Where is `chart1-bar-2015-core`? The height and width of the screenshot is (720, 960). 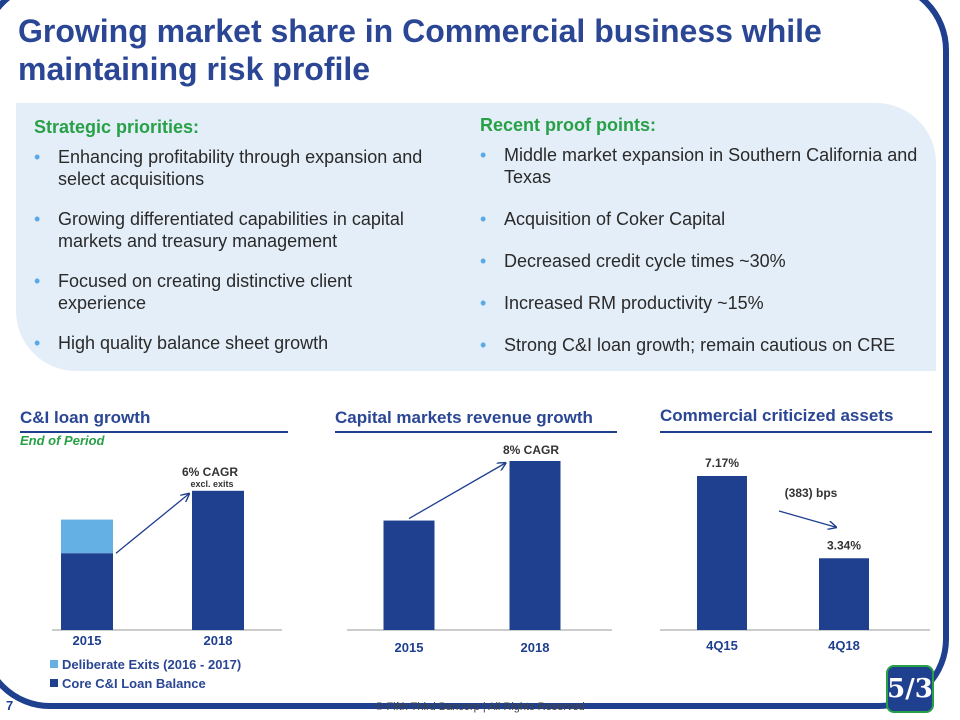
chart1-bar-2015-core is located at coordinates (87, 591).